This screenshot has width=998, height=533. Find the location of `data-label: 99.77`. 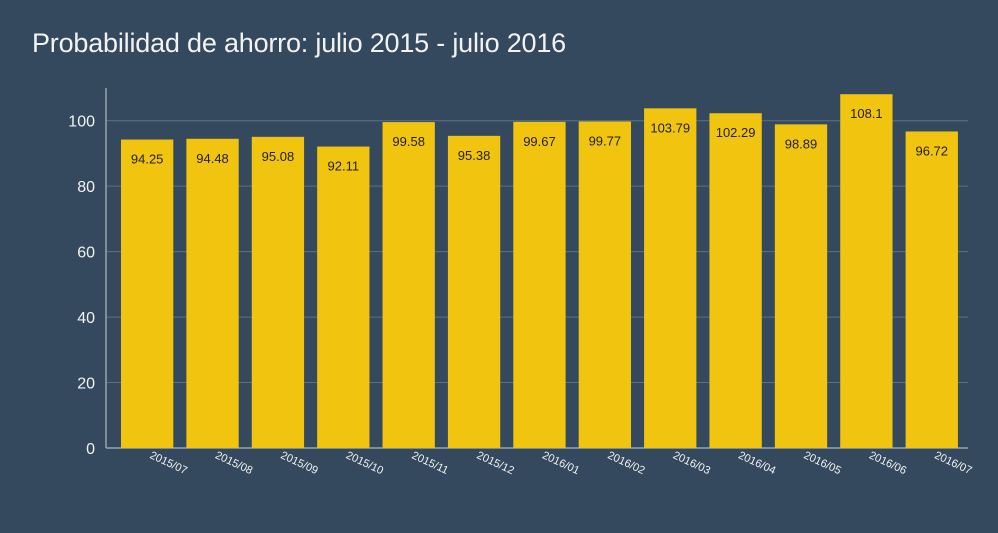

data-label: 99.77 is located at coordinates (605, 140).